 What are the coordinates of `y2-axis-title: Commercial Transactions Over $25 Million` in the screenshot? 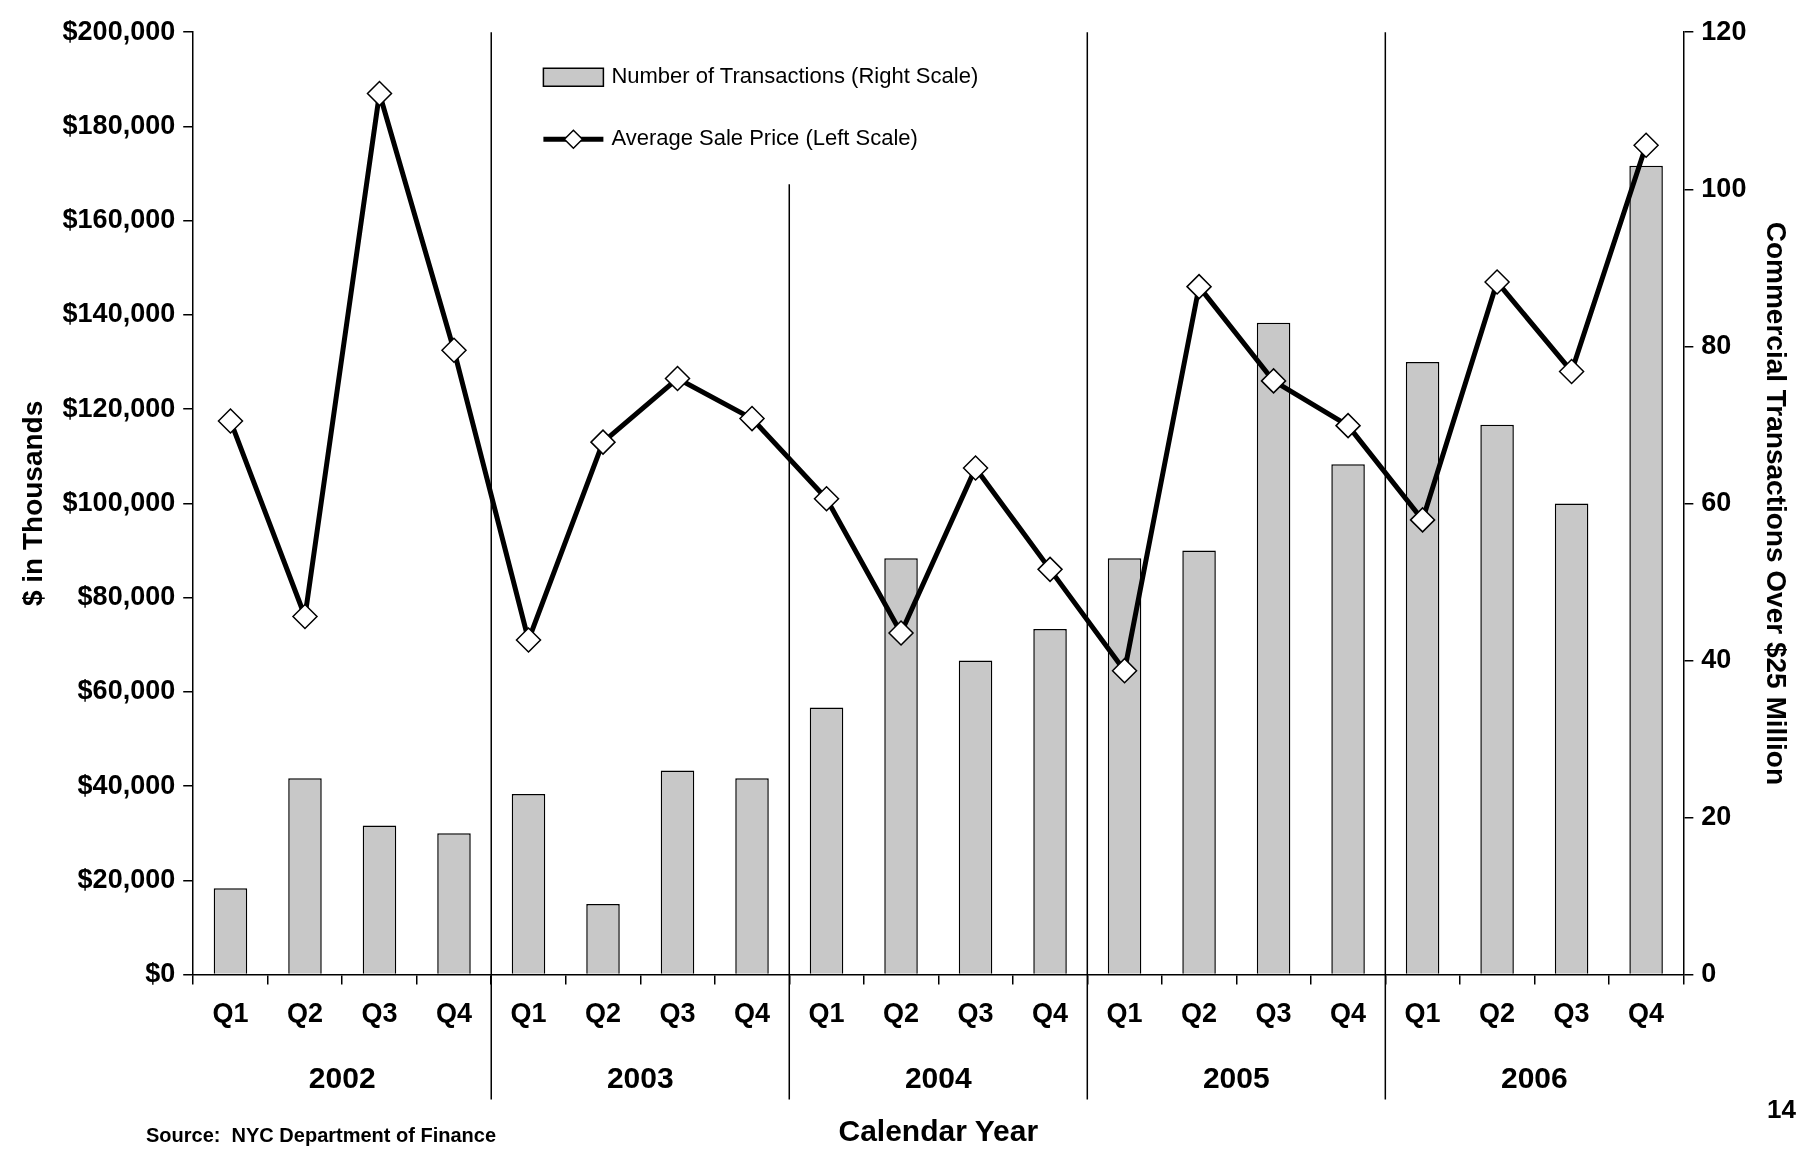 It's located at (1777, 503).